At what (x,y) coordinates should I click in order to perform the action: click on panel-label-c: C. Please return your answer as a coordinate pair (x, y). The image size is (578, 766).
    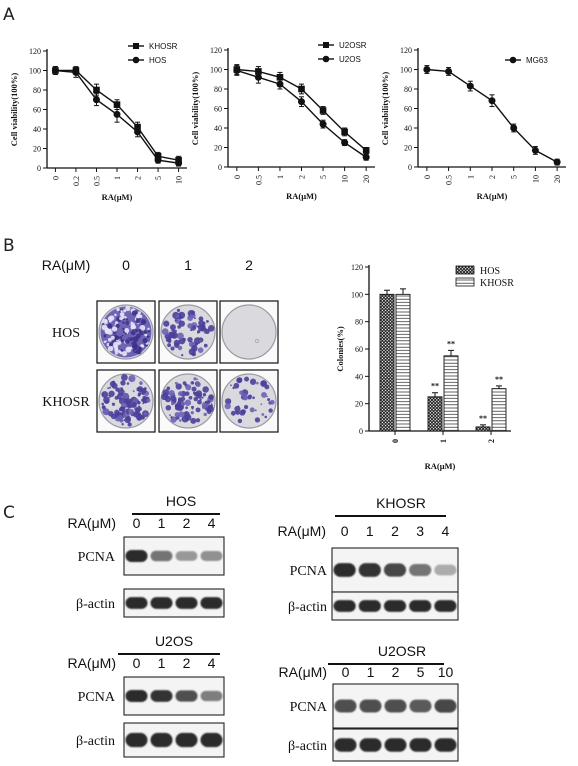
    Looking at the image, I should click on (9, 513).